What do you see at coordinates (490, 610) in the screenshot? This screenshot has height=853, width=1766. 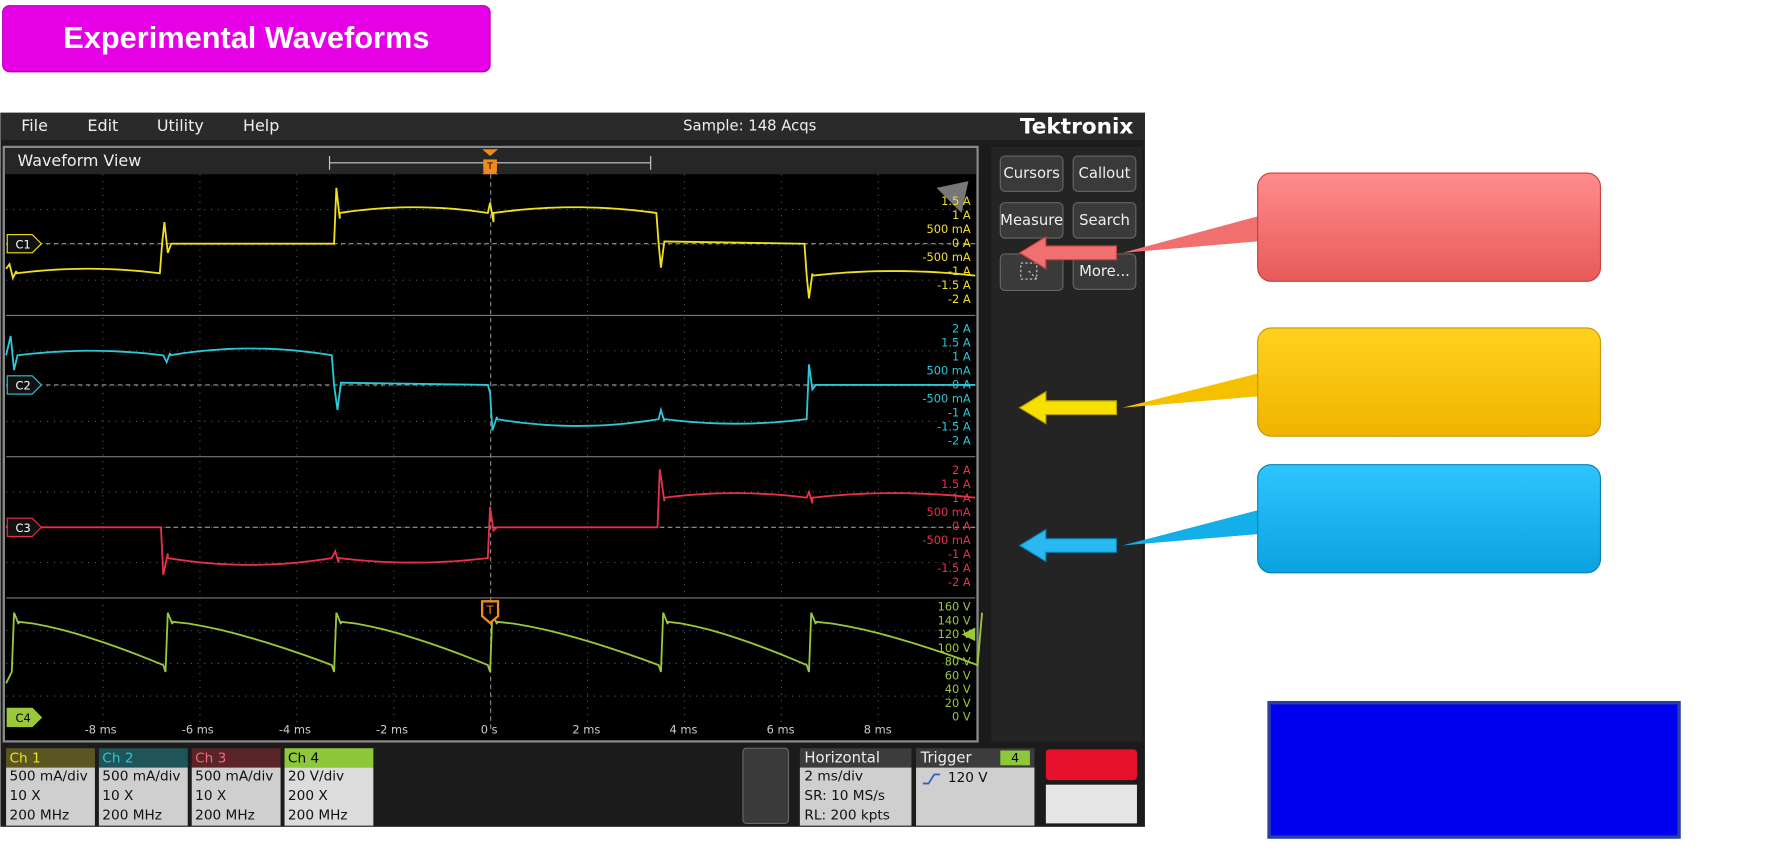 I see `trigger-tag-label: T` at bounding box center [490, 610].